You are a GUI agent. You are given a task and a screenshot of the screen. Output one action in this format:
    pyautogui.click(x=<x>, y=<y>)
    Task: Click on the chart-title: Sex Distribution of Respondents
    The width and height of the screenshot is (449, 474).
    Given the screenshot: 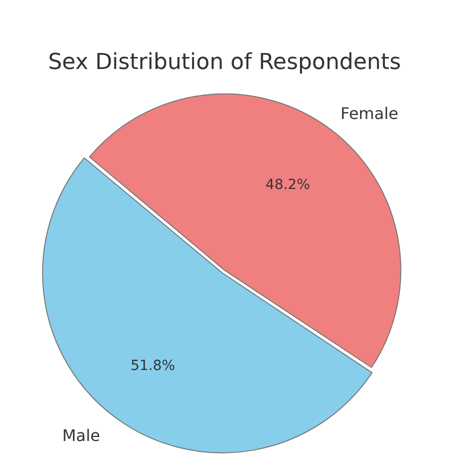 What is the action you would take?
    pyautogui.click(x=224, y=62)
    